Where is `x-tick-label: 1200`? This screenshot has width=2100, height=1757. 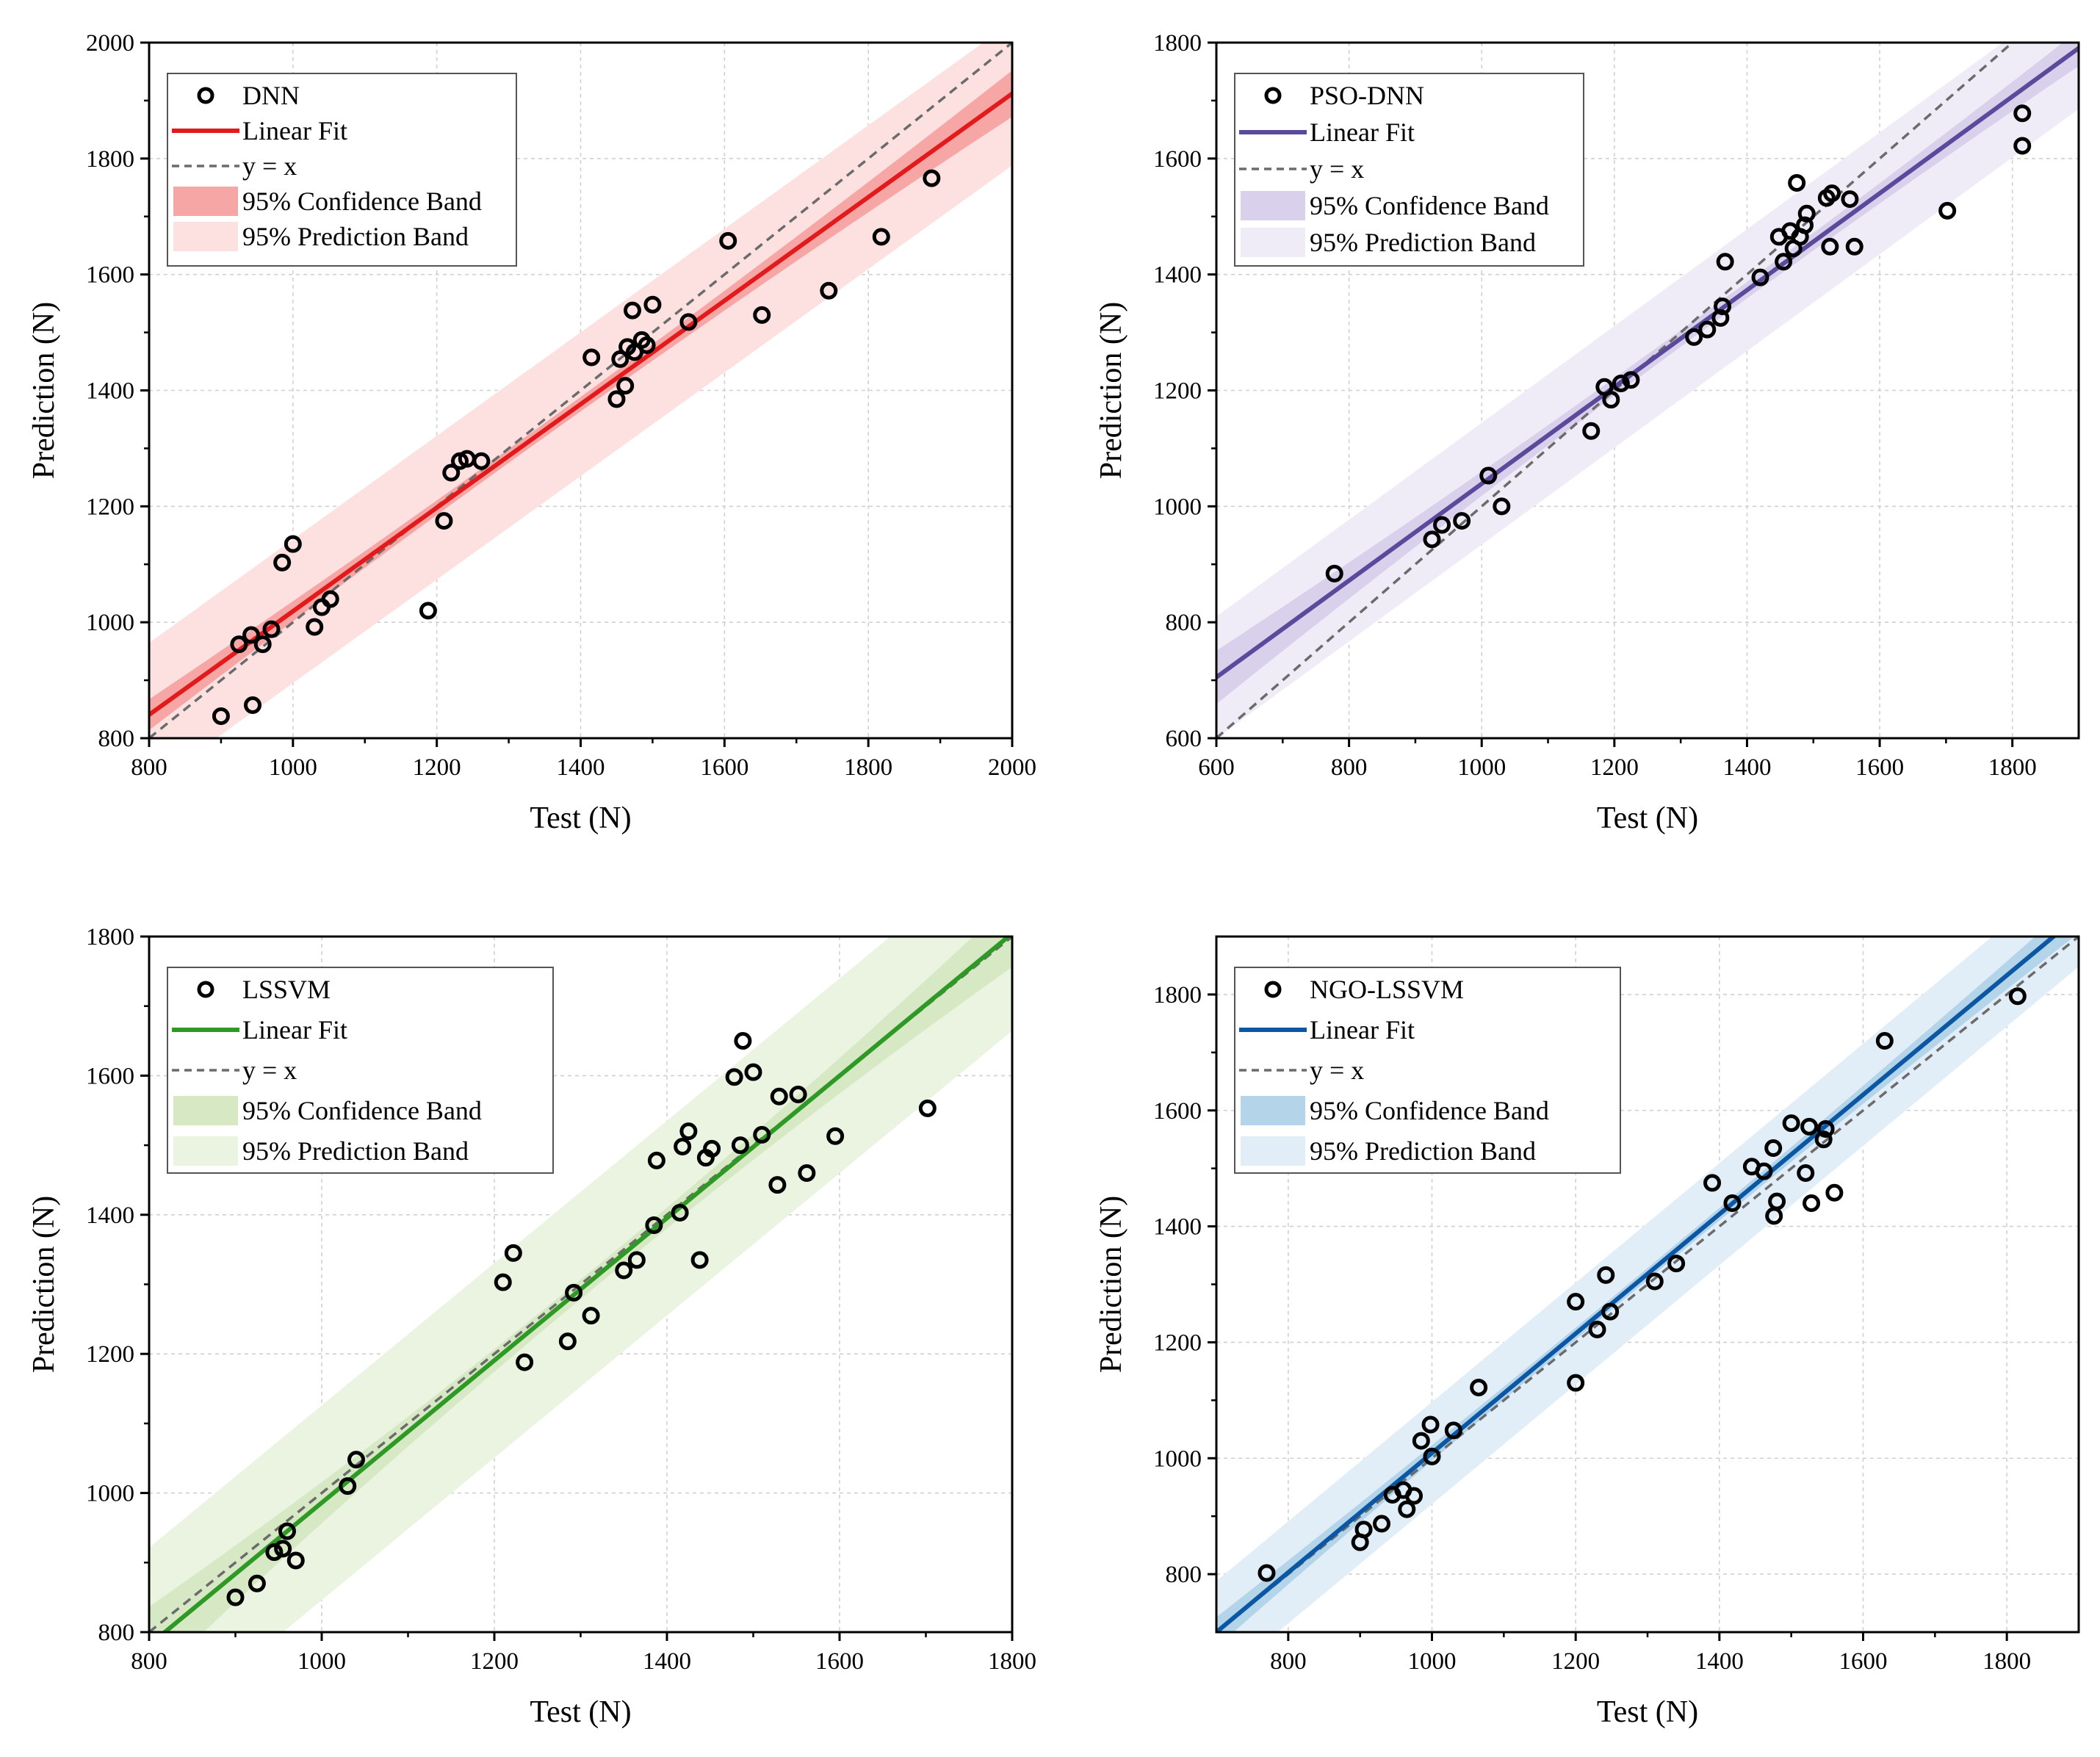
x-tick-label: 1200 is located at coordinates (437, 767).